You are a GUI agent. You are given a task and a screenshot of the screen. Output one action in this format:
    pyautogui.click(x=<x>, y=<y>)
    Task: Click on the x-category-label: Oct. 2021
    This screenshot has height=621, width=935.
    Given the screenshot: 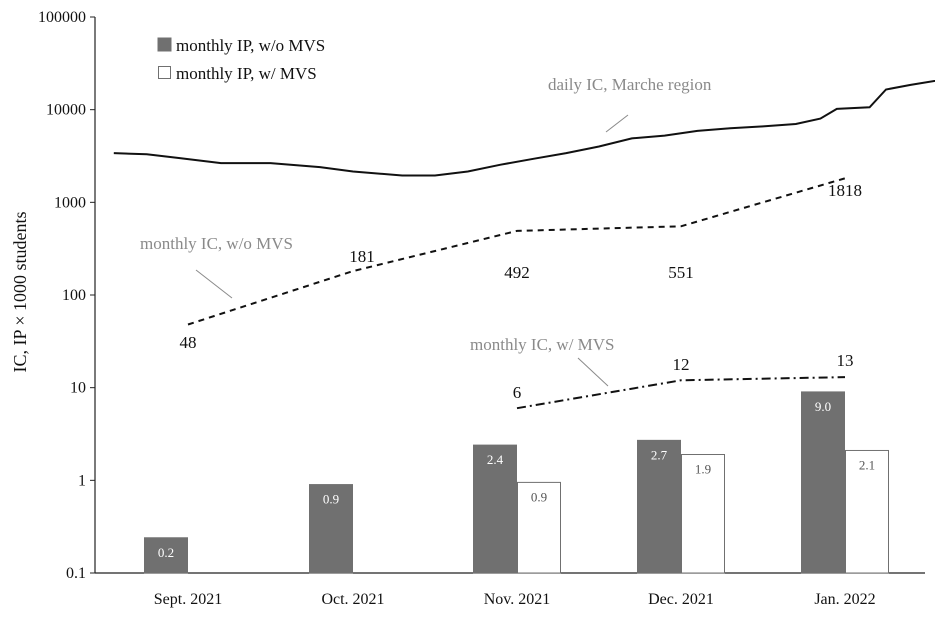 What is the action you would take?
    pyautogui.click(x=352, y=599)
    